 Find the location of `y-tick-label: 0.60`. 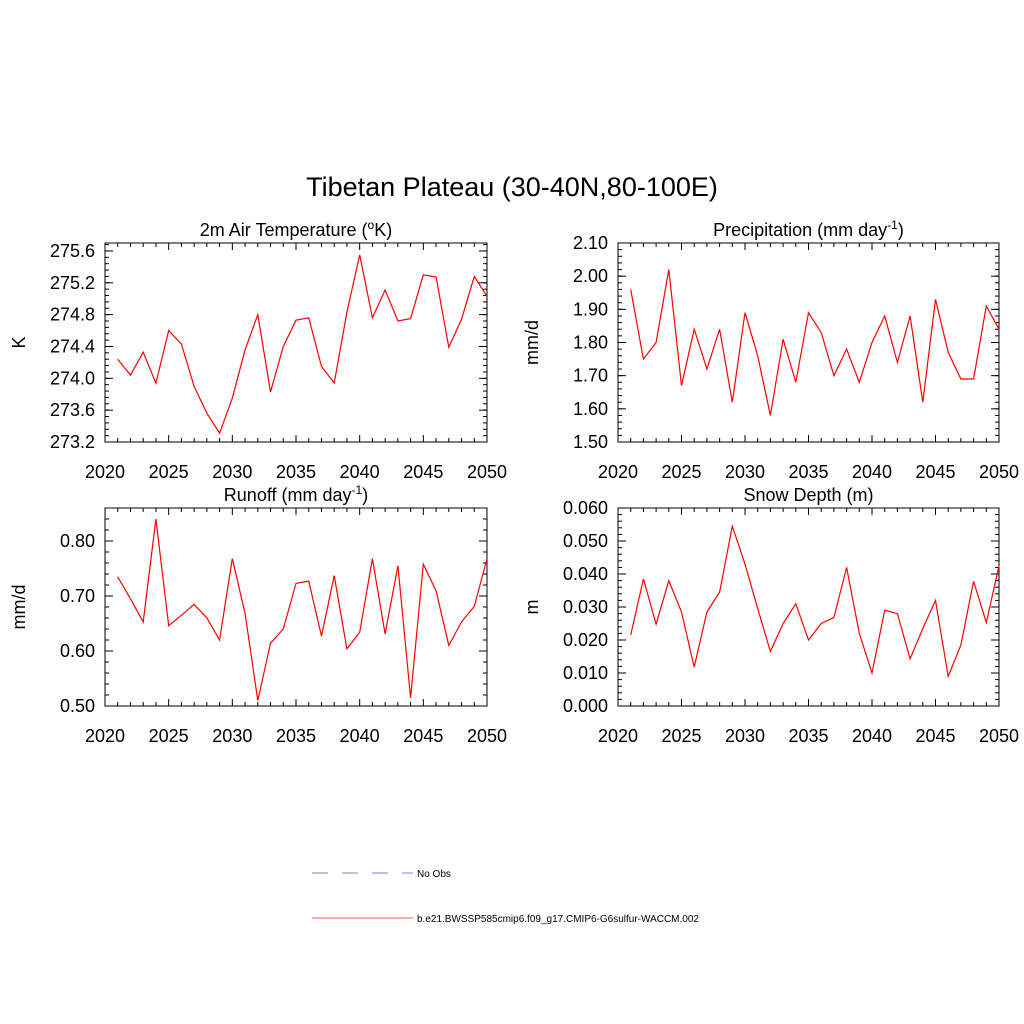

y-tick-label: 0.60 is located at coordinates (77, 651).